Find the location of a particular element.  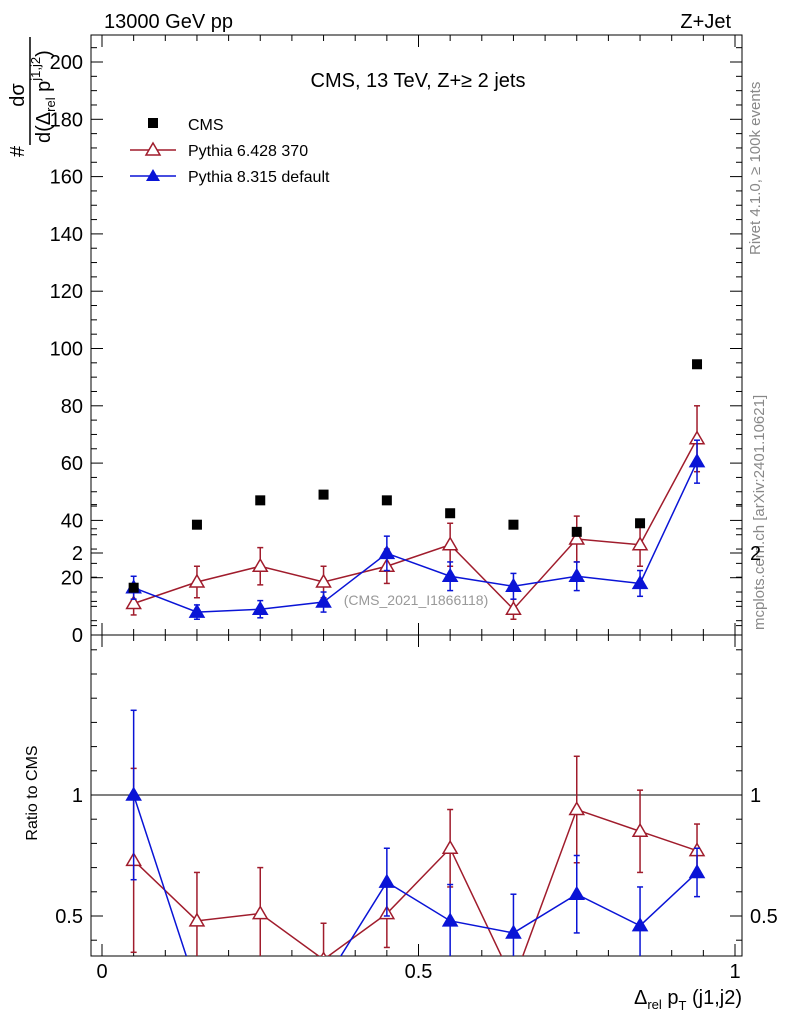

ratio-y-axis-label: Ratio to CMS is located at coordinates (32, 792).